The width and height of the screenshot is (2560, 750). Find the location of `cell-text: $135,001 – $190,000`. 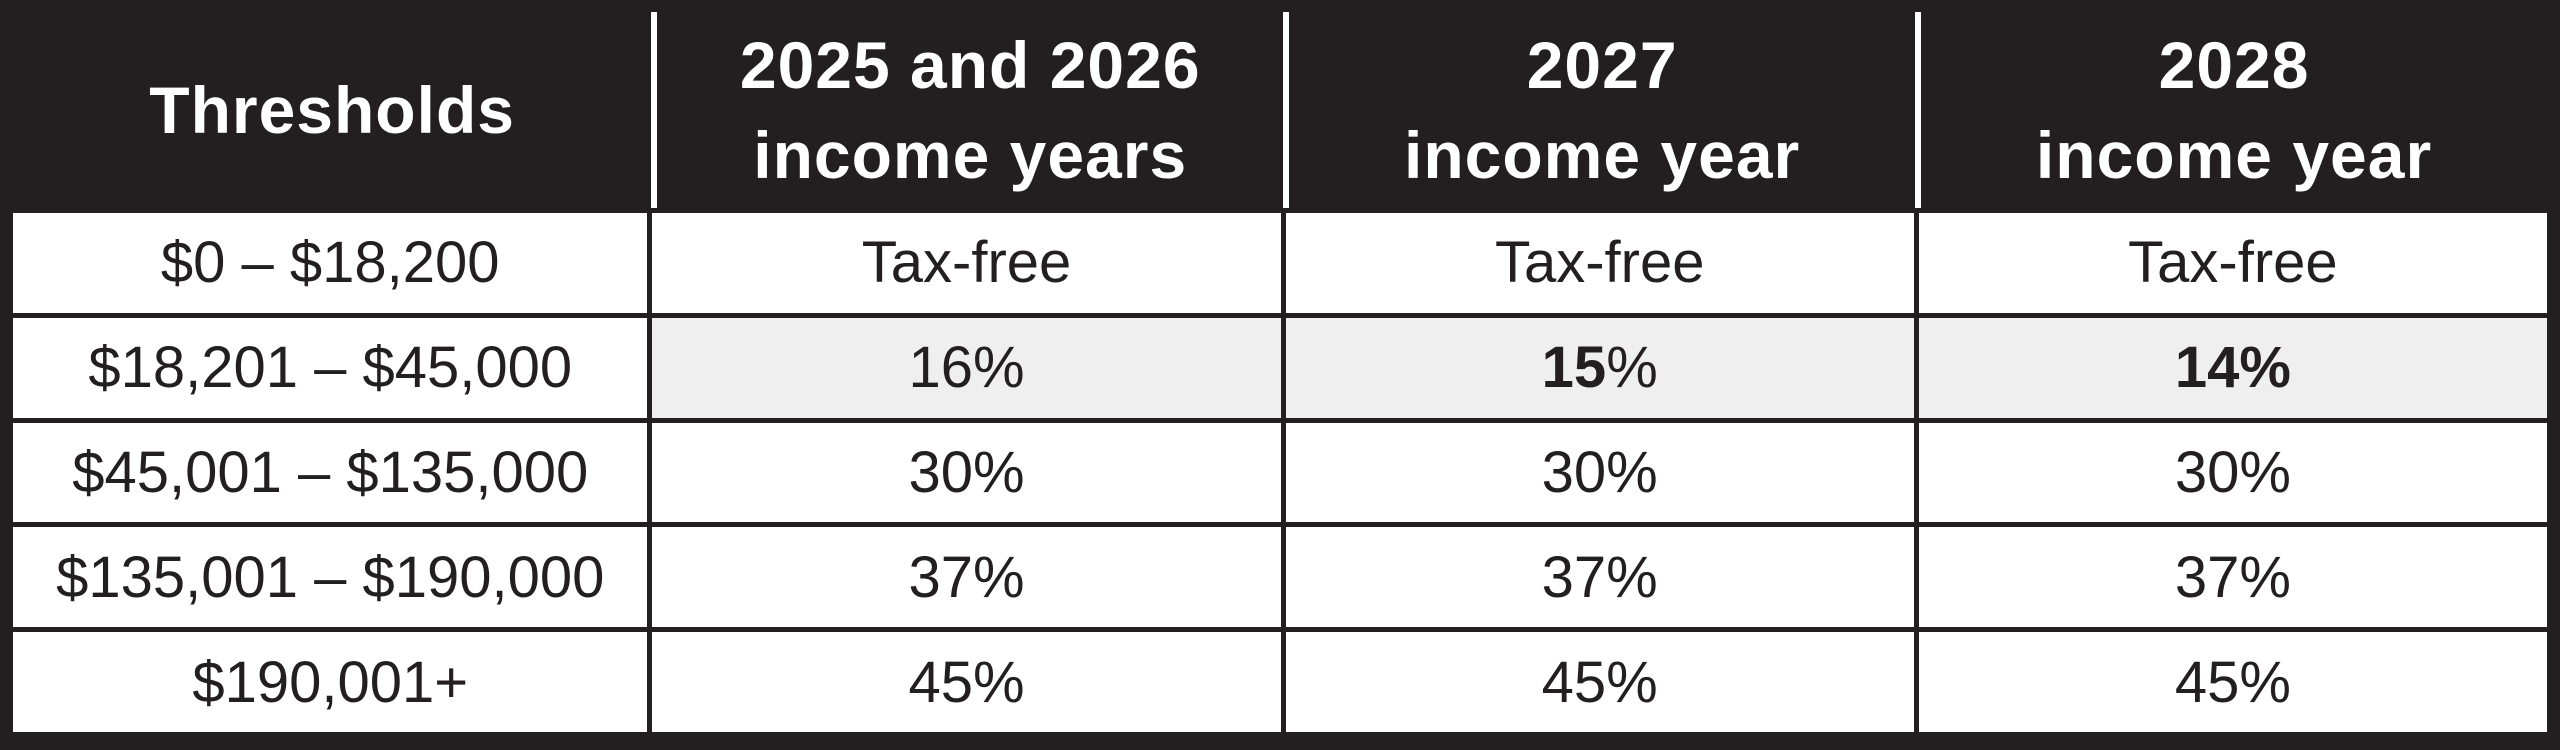

cell-text: $135,001 – $190,000 is located at coordinates (330, 577).